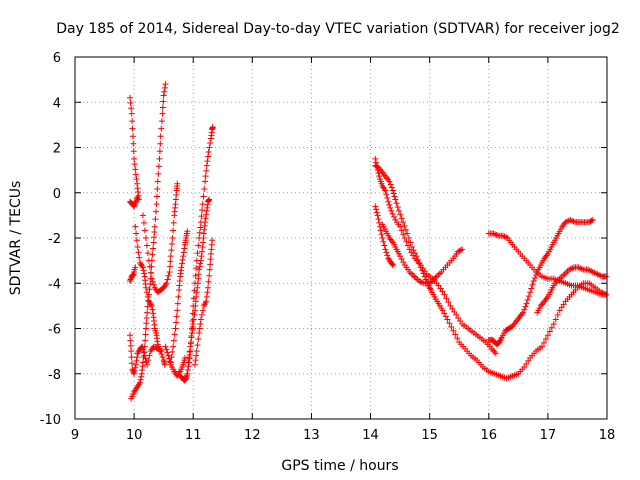 This screenshot has height=480, width=640. Describe the element at coordinates (54, 284) in the screenshot. I see `y-tick-label: -4` at that location.